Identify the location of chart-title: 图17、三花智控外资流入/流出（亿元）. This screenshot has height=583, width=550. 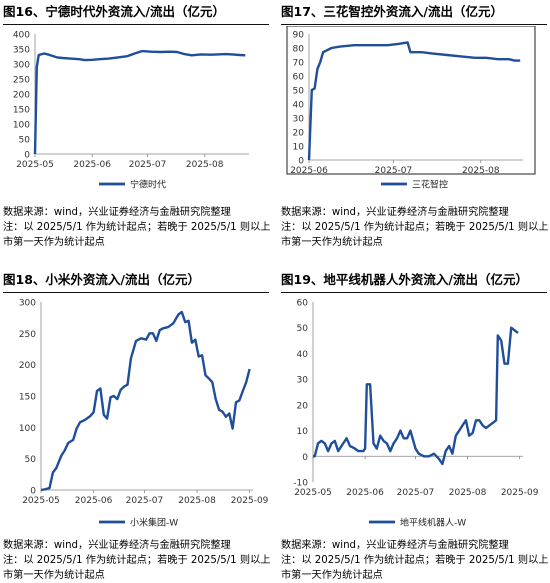
(392, 11).